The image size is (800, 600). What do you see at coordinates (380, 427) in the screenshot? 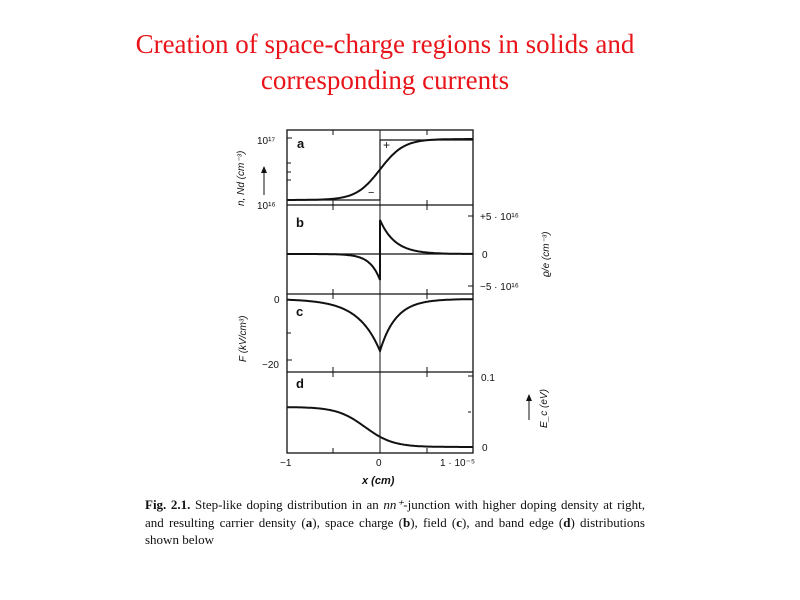
I see `band-edge-curve` at bounding box center [380, 427].